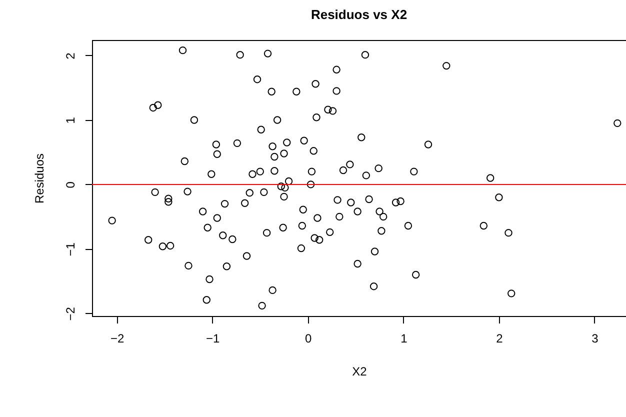 This screenshot has height=417, width=626. Describe the element at coordinates (404, 339) in the screenshot. I see `x-tick-label: 1` at that location.